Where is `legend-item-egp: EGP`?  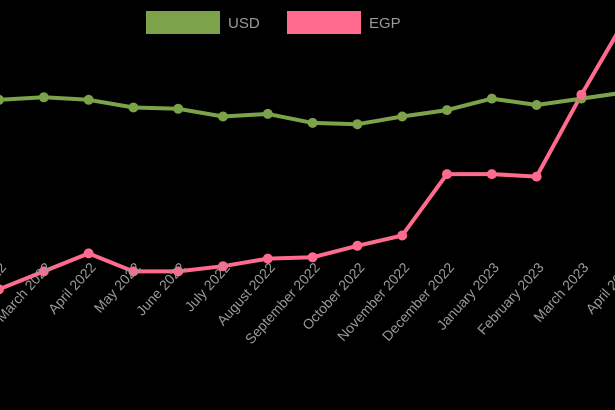
legend-item-egp: EGP is located at coordinates (344, 22).